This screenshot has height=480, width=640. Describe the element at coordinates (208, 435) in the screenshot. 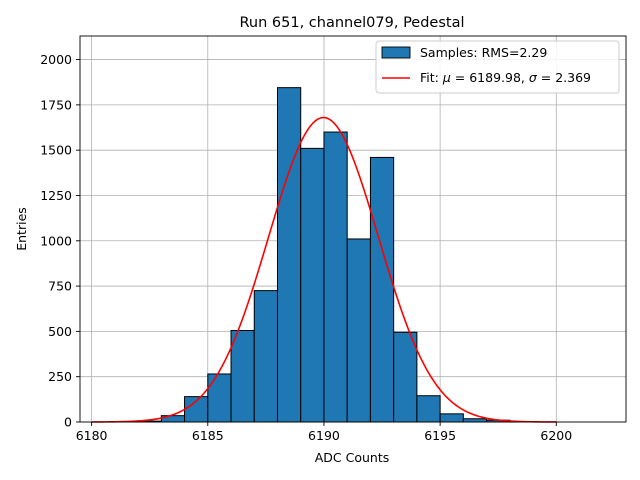

I see `x-tick-label: 6185` at that location.